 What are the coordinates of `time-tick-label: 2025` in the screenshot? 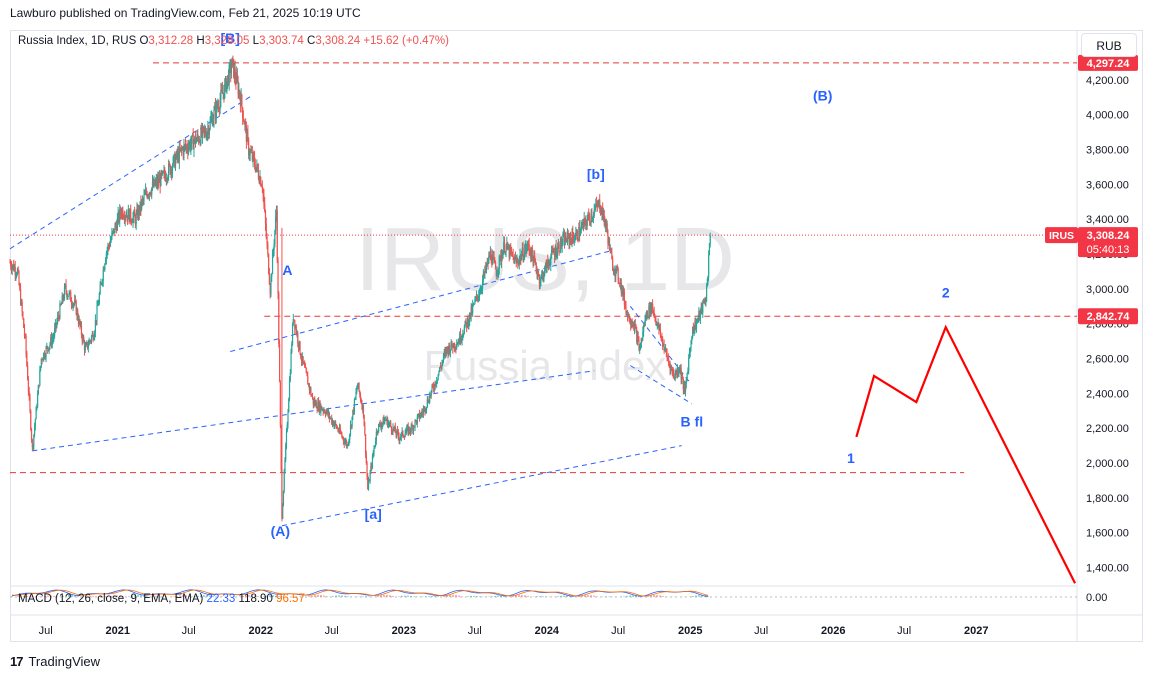 It's located at (690, 631).